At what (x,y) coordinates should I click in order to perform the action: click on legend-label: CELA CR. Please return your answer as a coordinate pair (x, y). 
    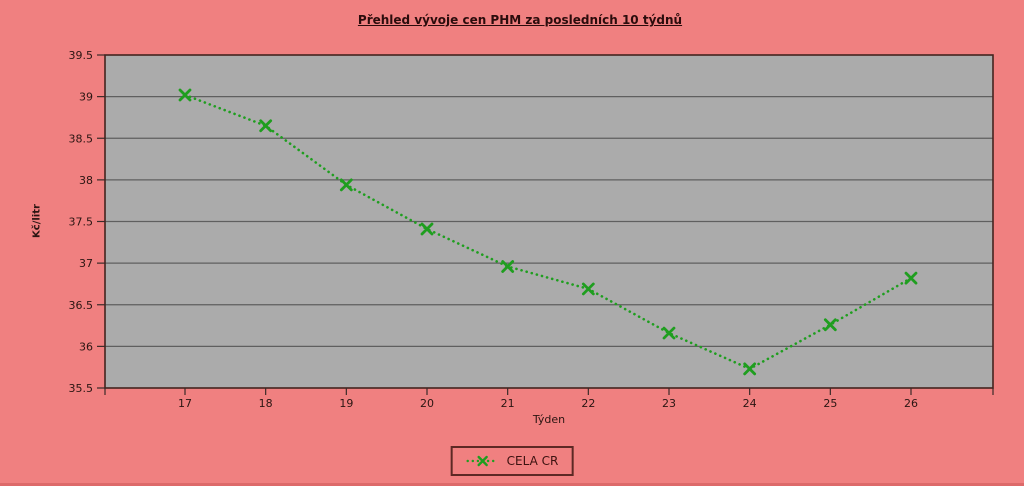
    Looking at the image, I should click on (532, 461).